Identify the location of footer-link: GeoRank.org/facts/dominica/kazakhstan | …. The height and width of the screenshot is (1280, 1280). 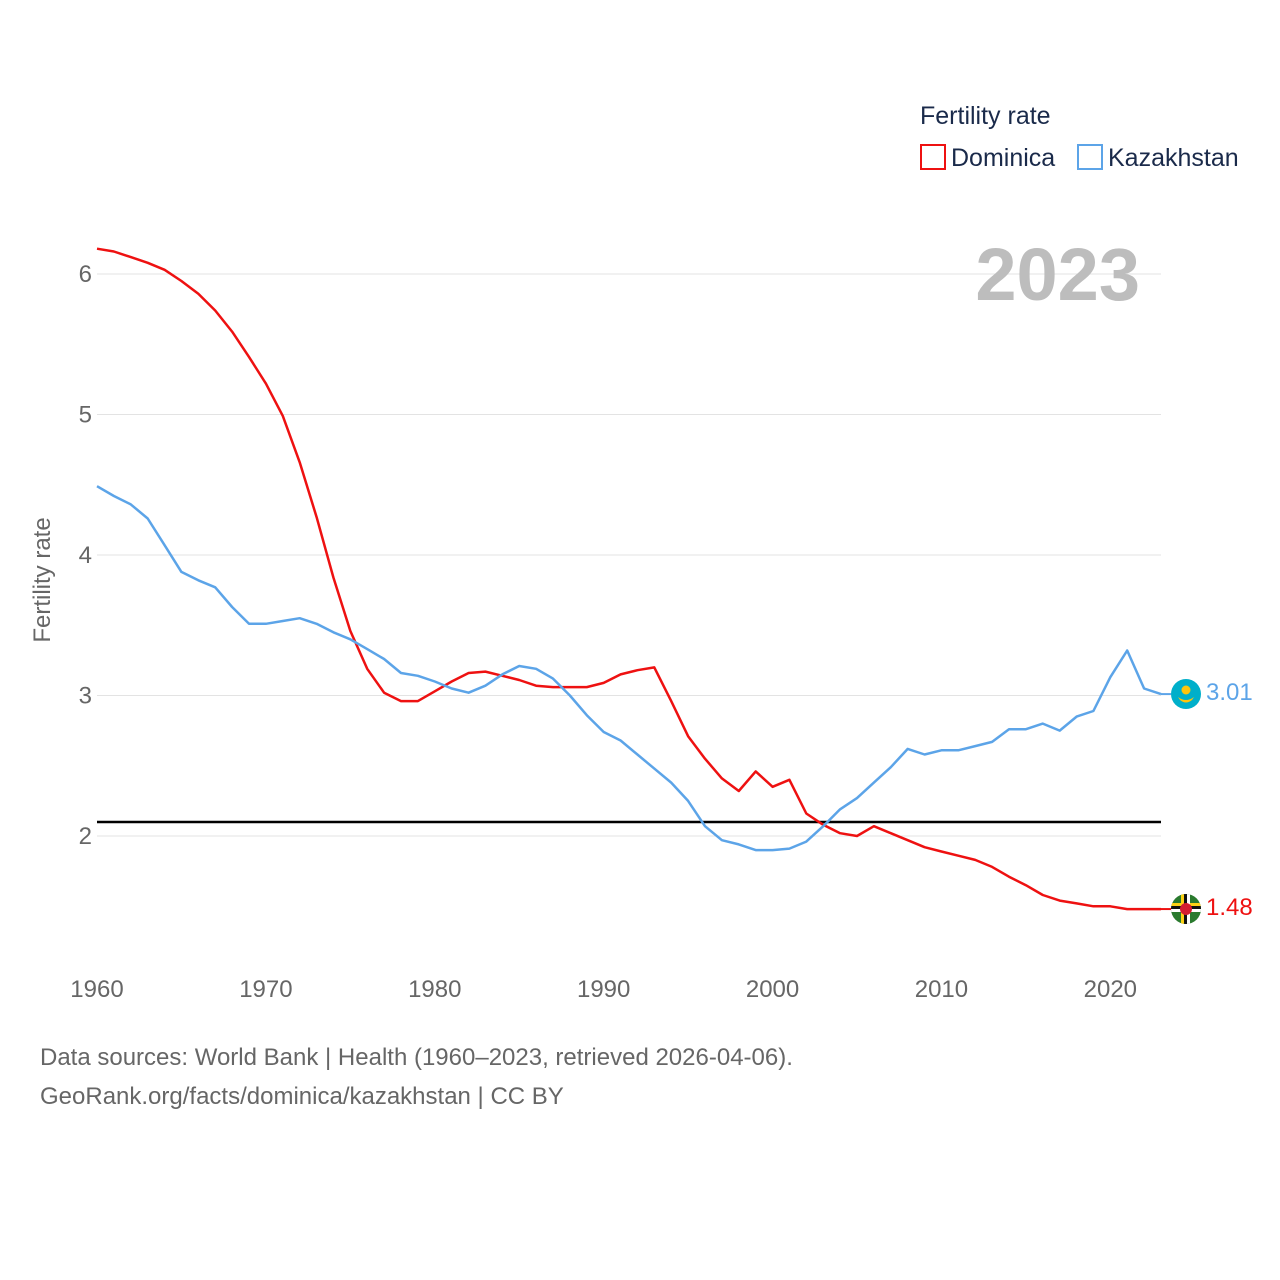
(302, 1096).